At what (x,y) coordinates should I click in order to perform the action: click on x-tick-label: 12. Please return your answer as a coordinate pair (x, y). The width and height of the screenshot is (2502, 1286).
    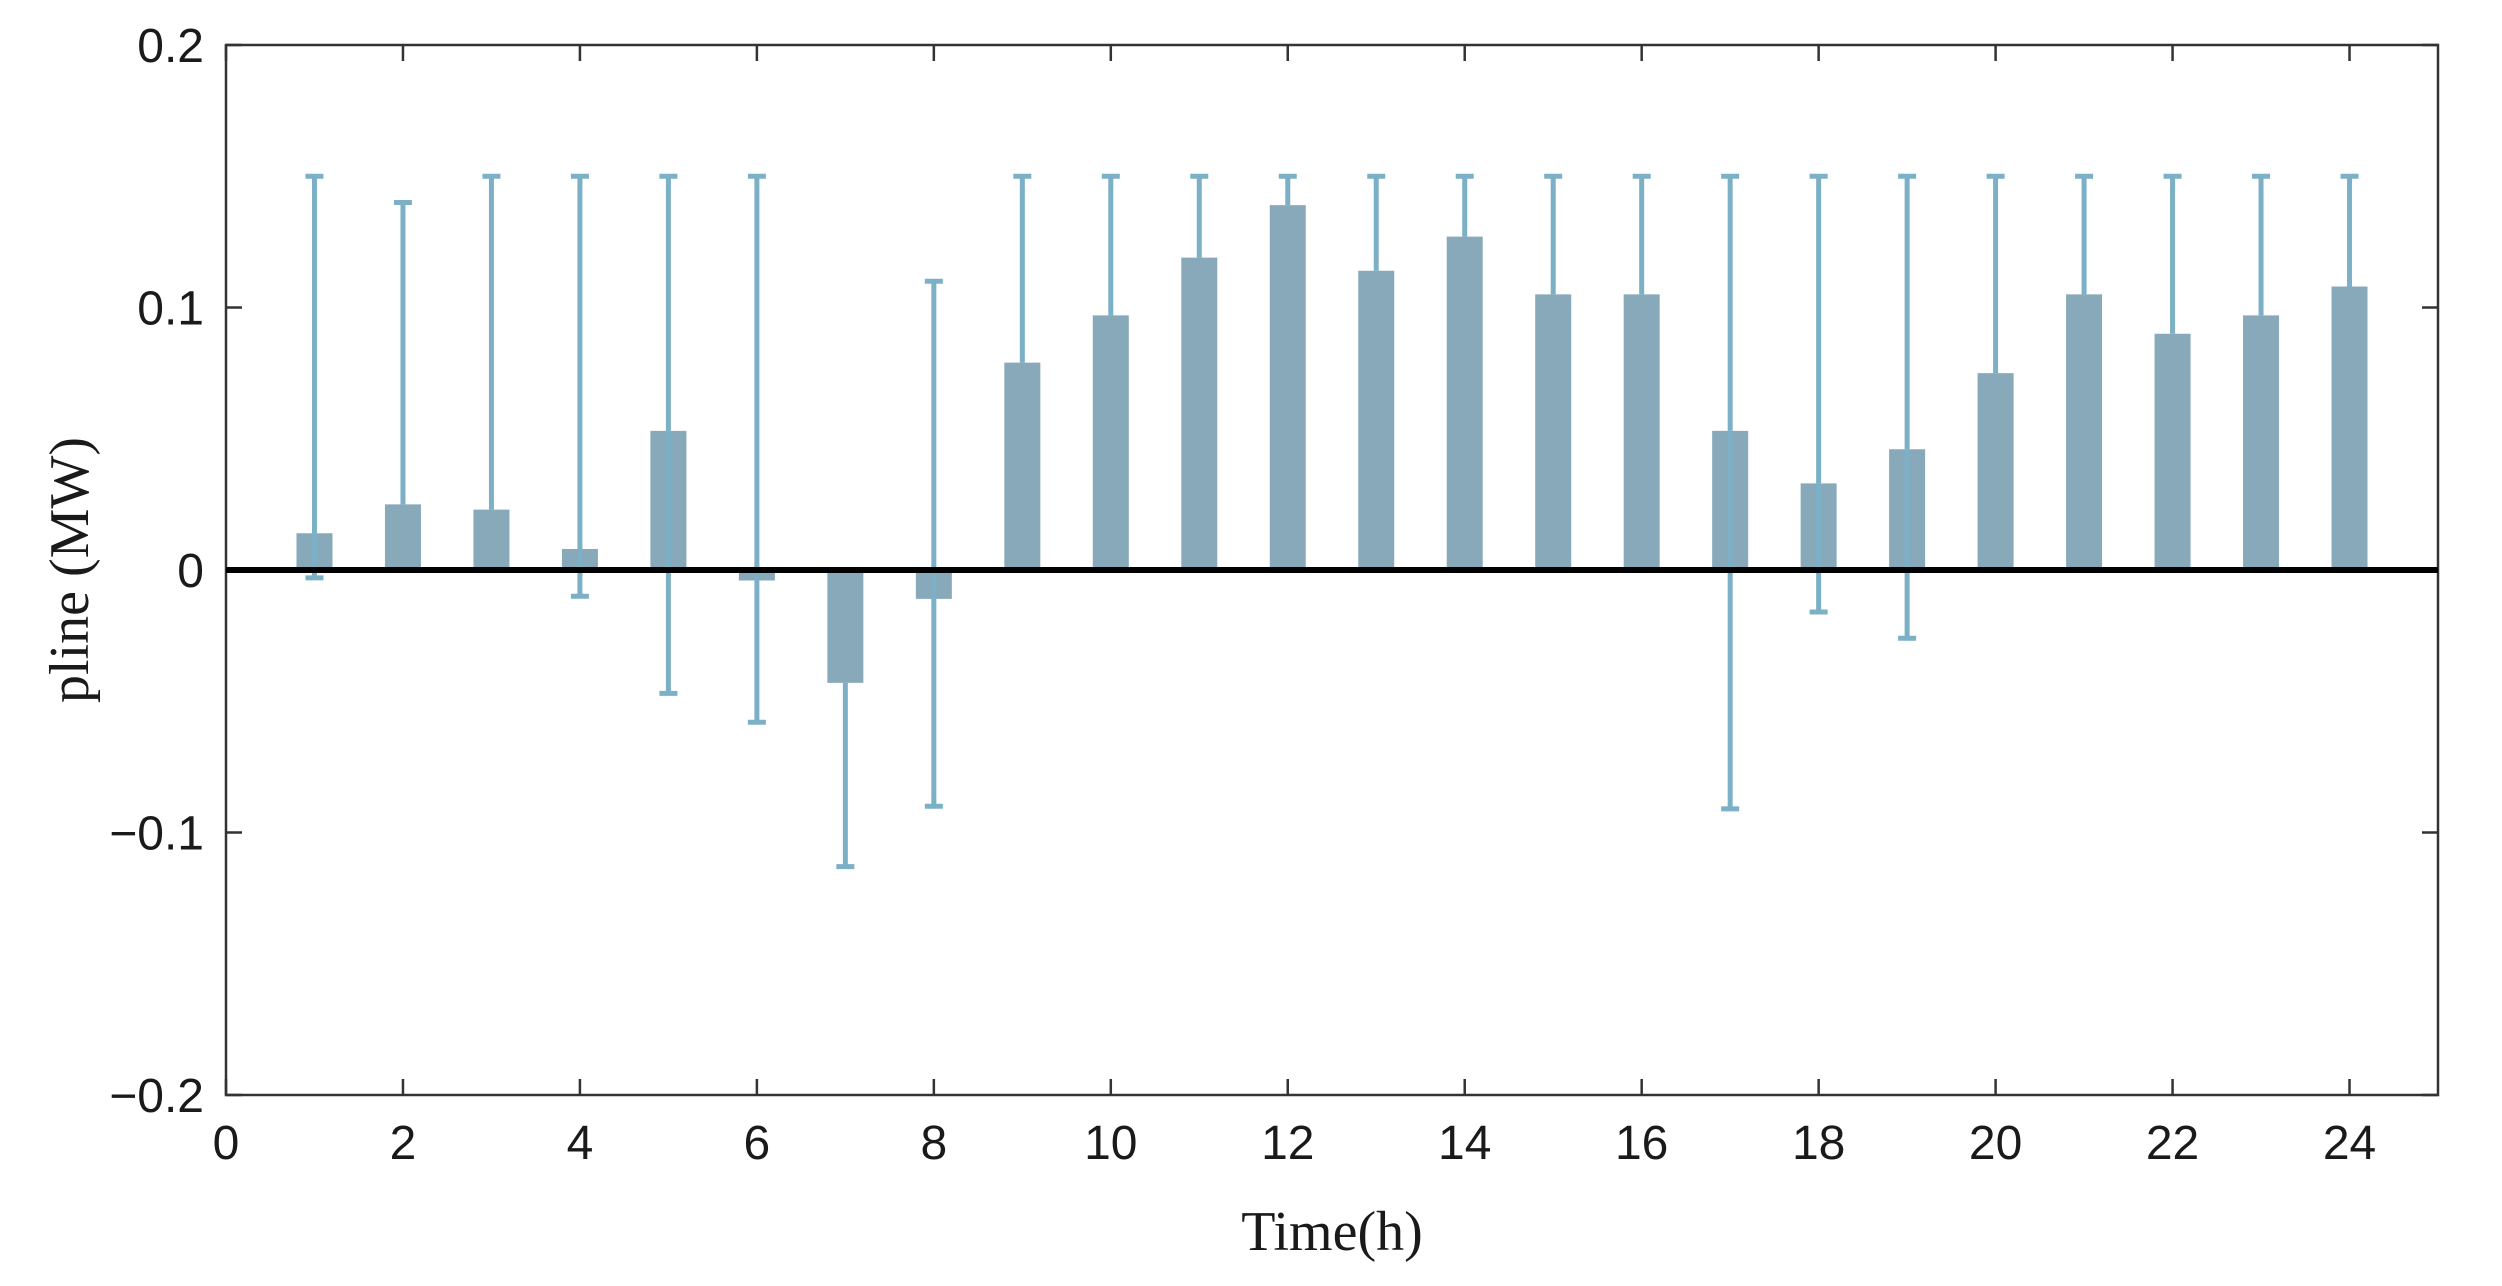
    Looking at the image, I should click on (1287, 1143).